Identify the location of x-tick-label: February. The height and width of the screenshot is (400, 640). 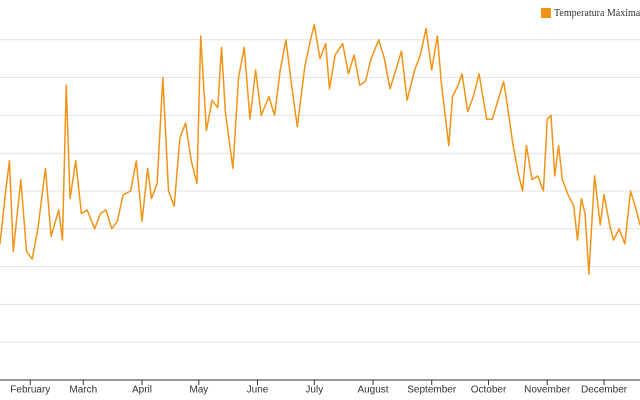
(30, 390).